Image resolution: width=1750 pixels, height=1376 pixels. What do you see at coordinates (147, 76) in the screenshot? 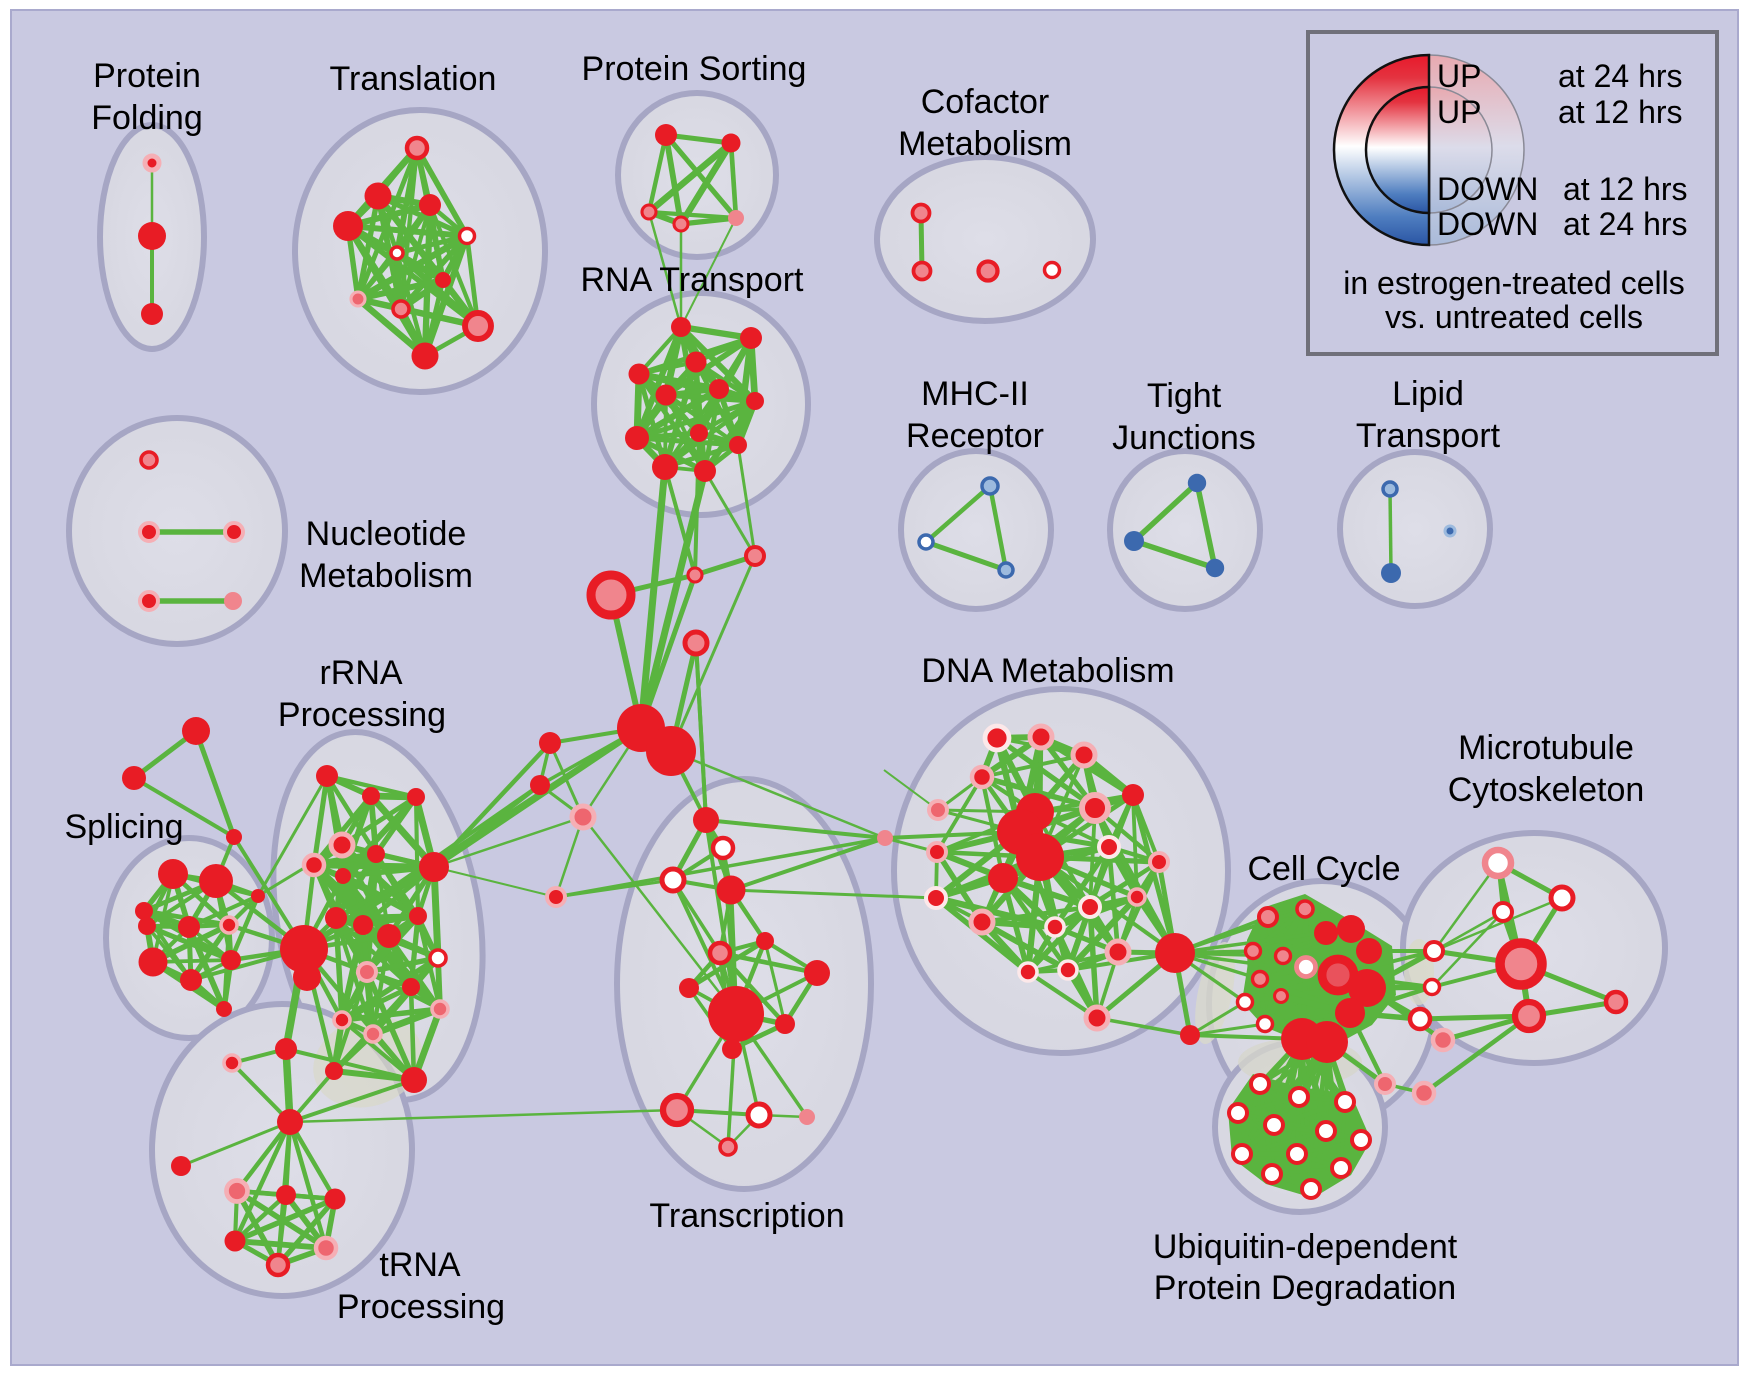
I see `svg-text: Protein` at bounding box center [147, 76].